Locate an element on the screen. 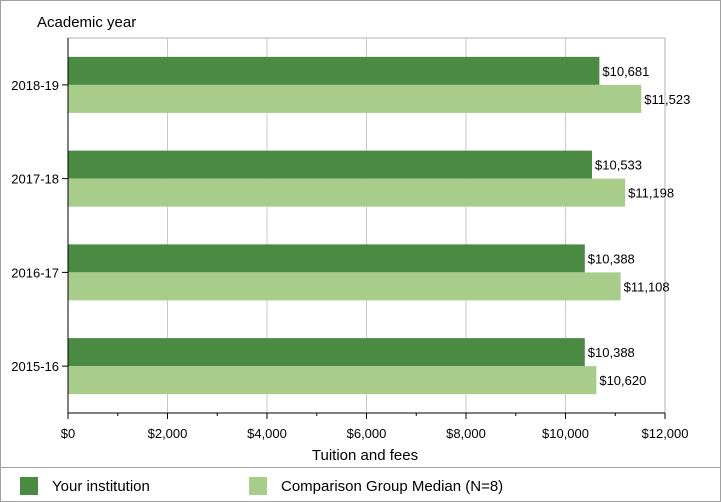 This screenshot has height=502, width=721. legend-label-comparison-group: Comparison Group Median (N=8) is located at coordinates (392, 486).